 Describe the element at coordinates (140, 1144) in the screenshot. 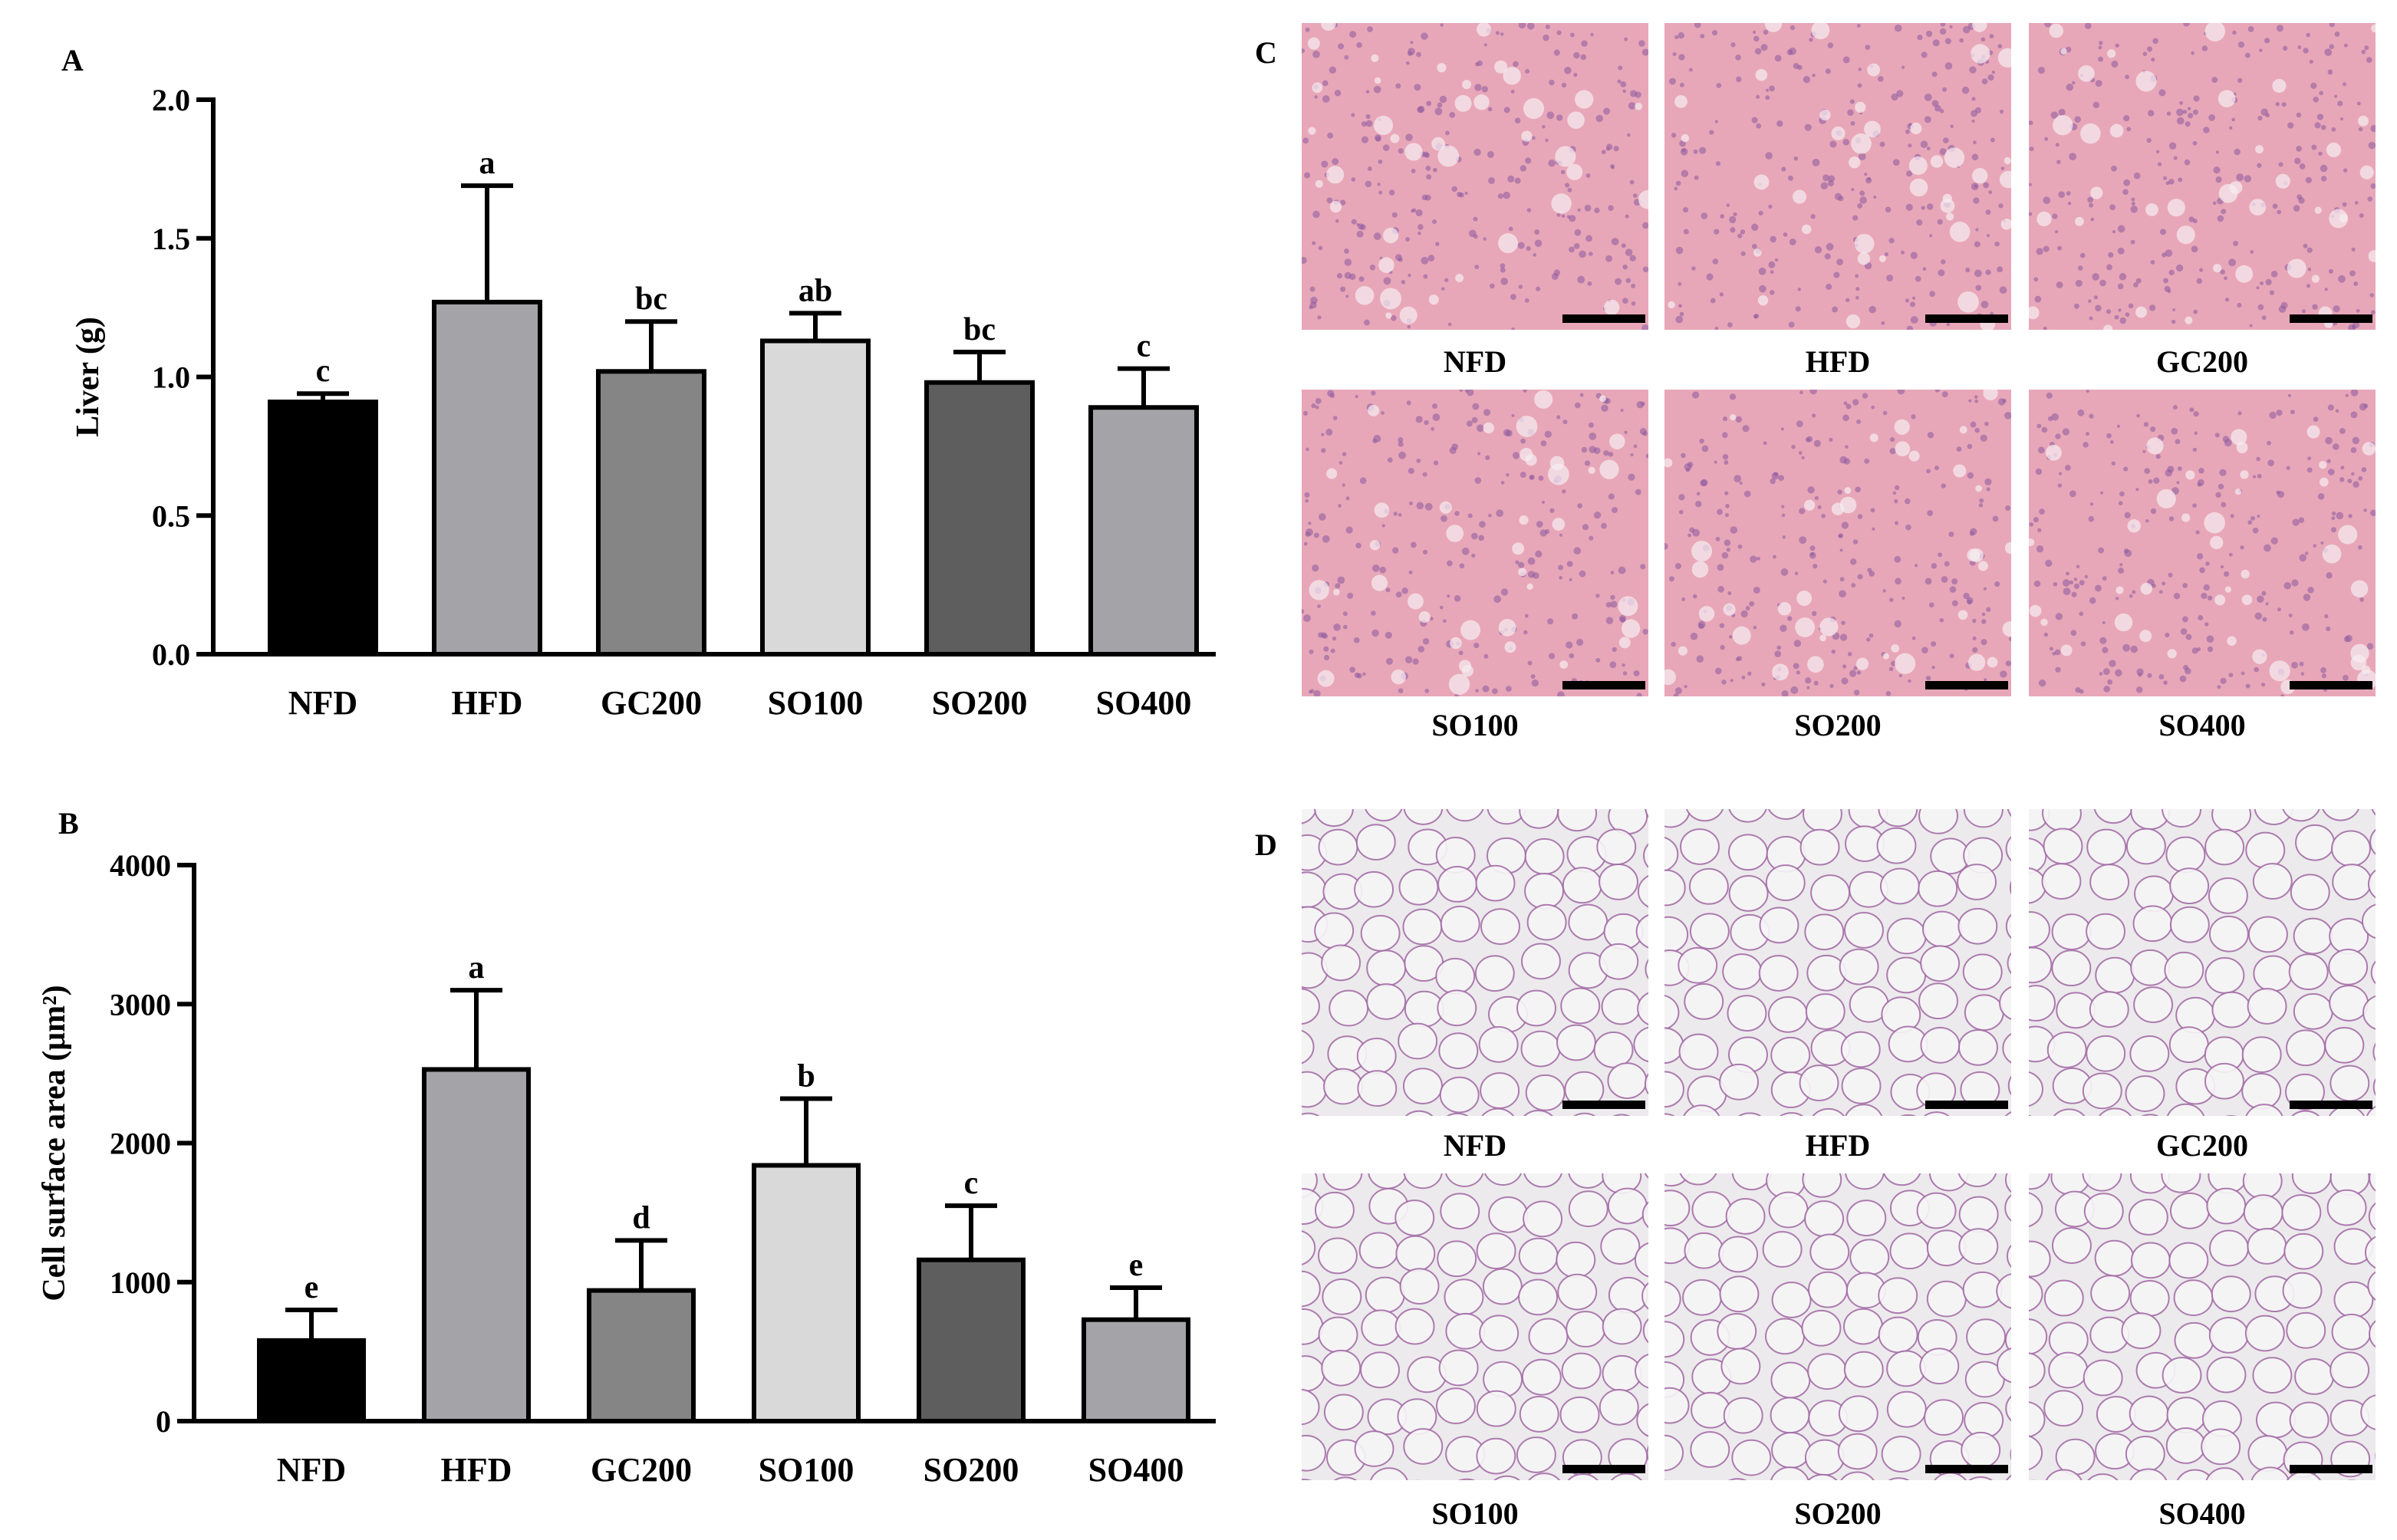

I see `y-tick-label: 2000` at that location.